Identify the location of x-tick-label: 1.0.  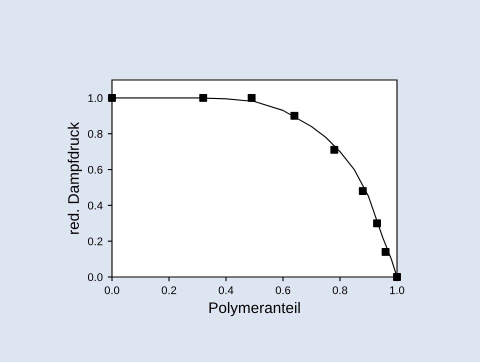
(397, 290).